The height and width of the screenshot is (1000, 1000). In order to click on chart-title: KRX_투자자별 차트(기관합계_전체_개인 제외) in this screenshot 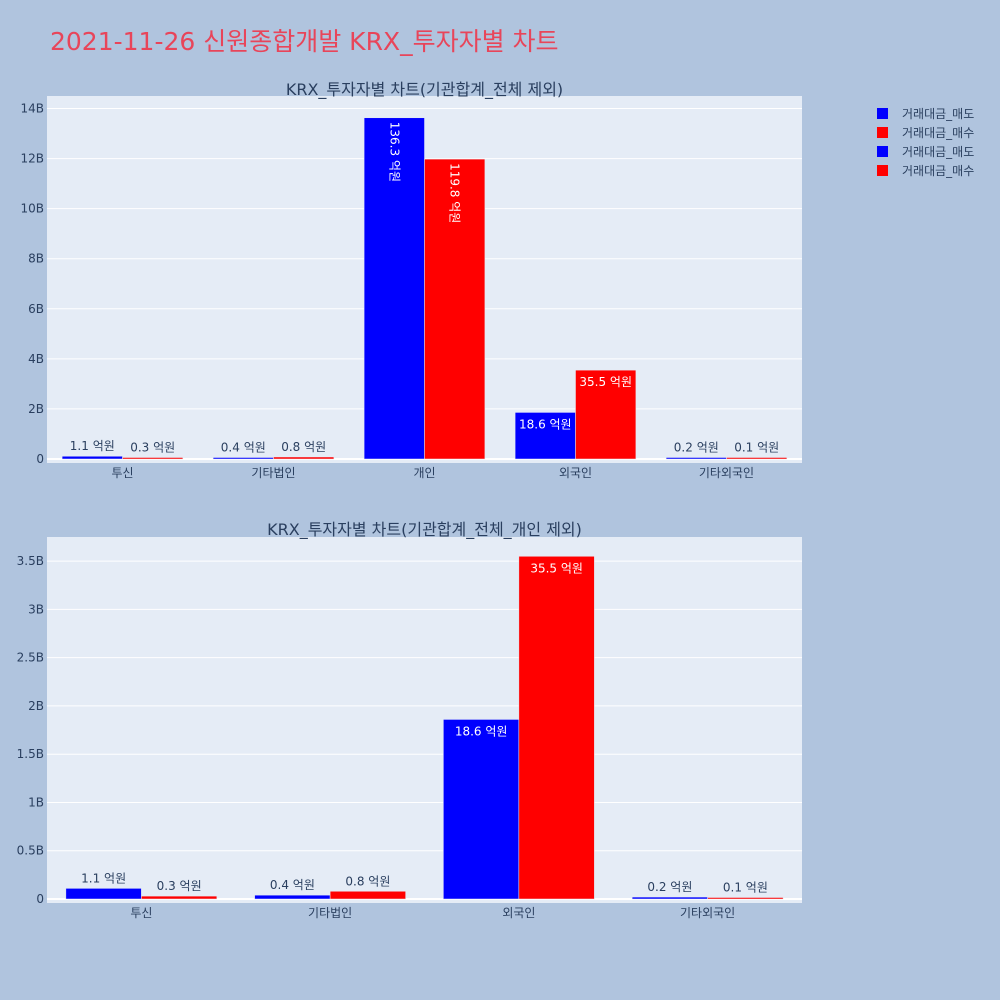, I will do `click(424, 530)`.